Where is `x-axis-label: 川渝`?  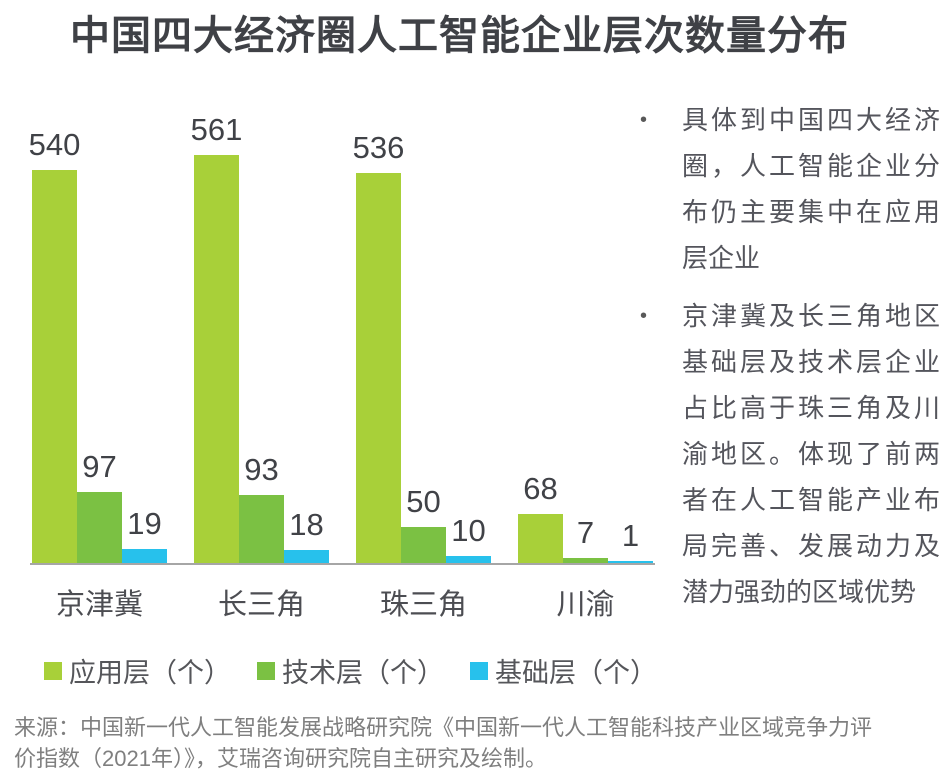
x-axis-label: 川渝 is located at coordinates (585, 605).